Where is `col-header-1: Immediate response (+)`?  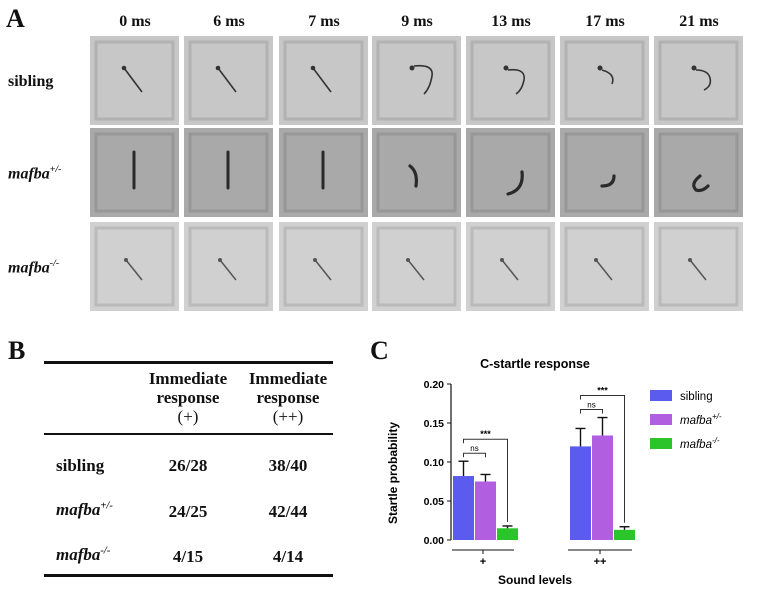
col-header-1: Immediate response (+) is located at coordinates (188, 397).